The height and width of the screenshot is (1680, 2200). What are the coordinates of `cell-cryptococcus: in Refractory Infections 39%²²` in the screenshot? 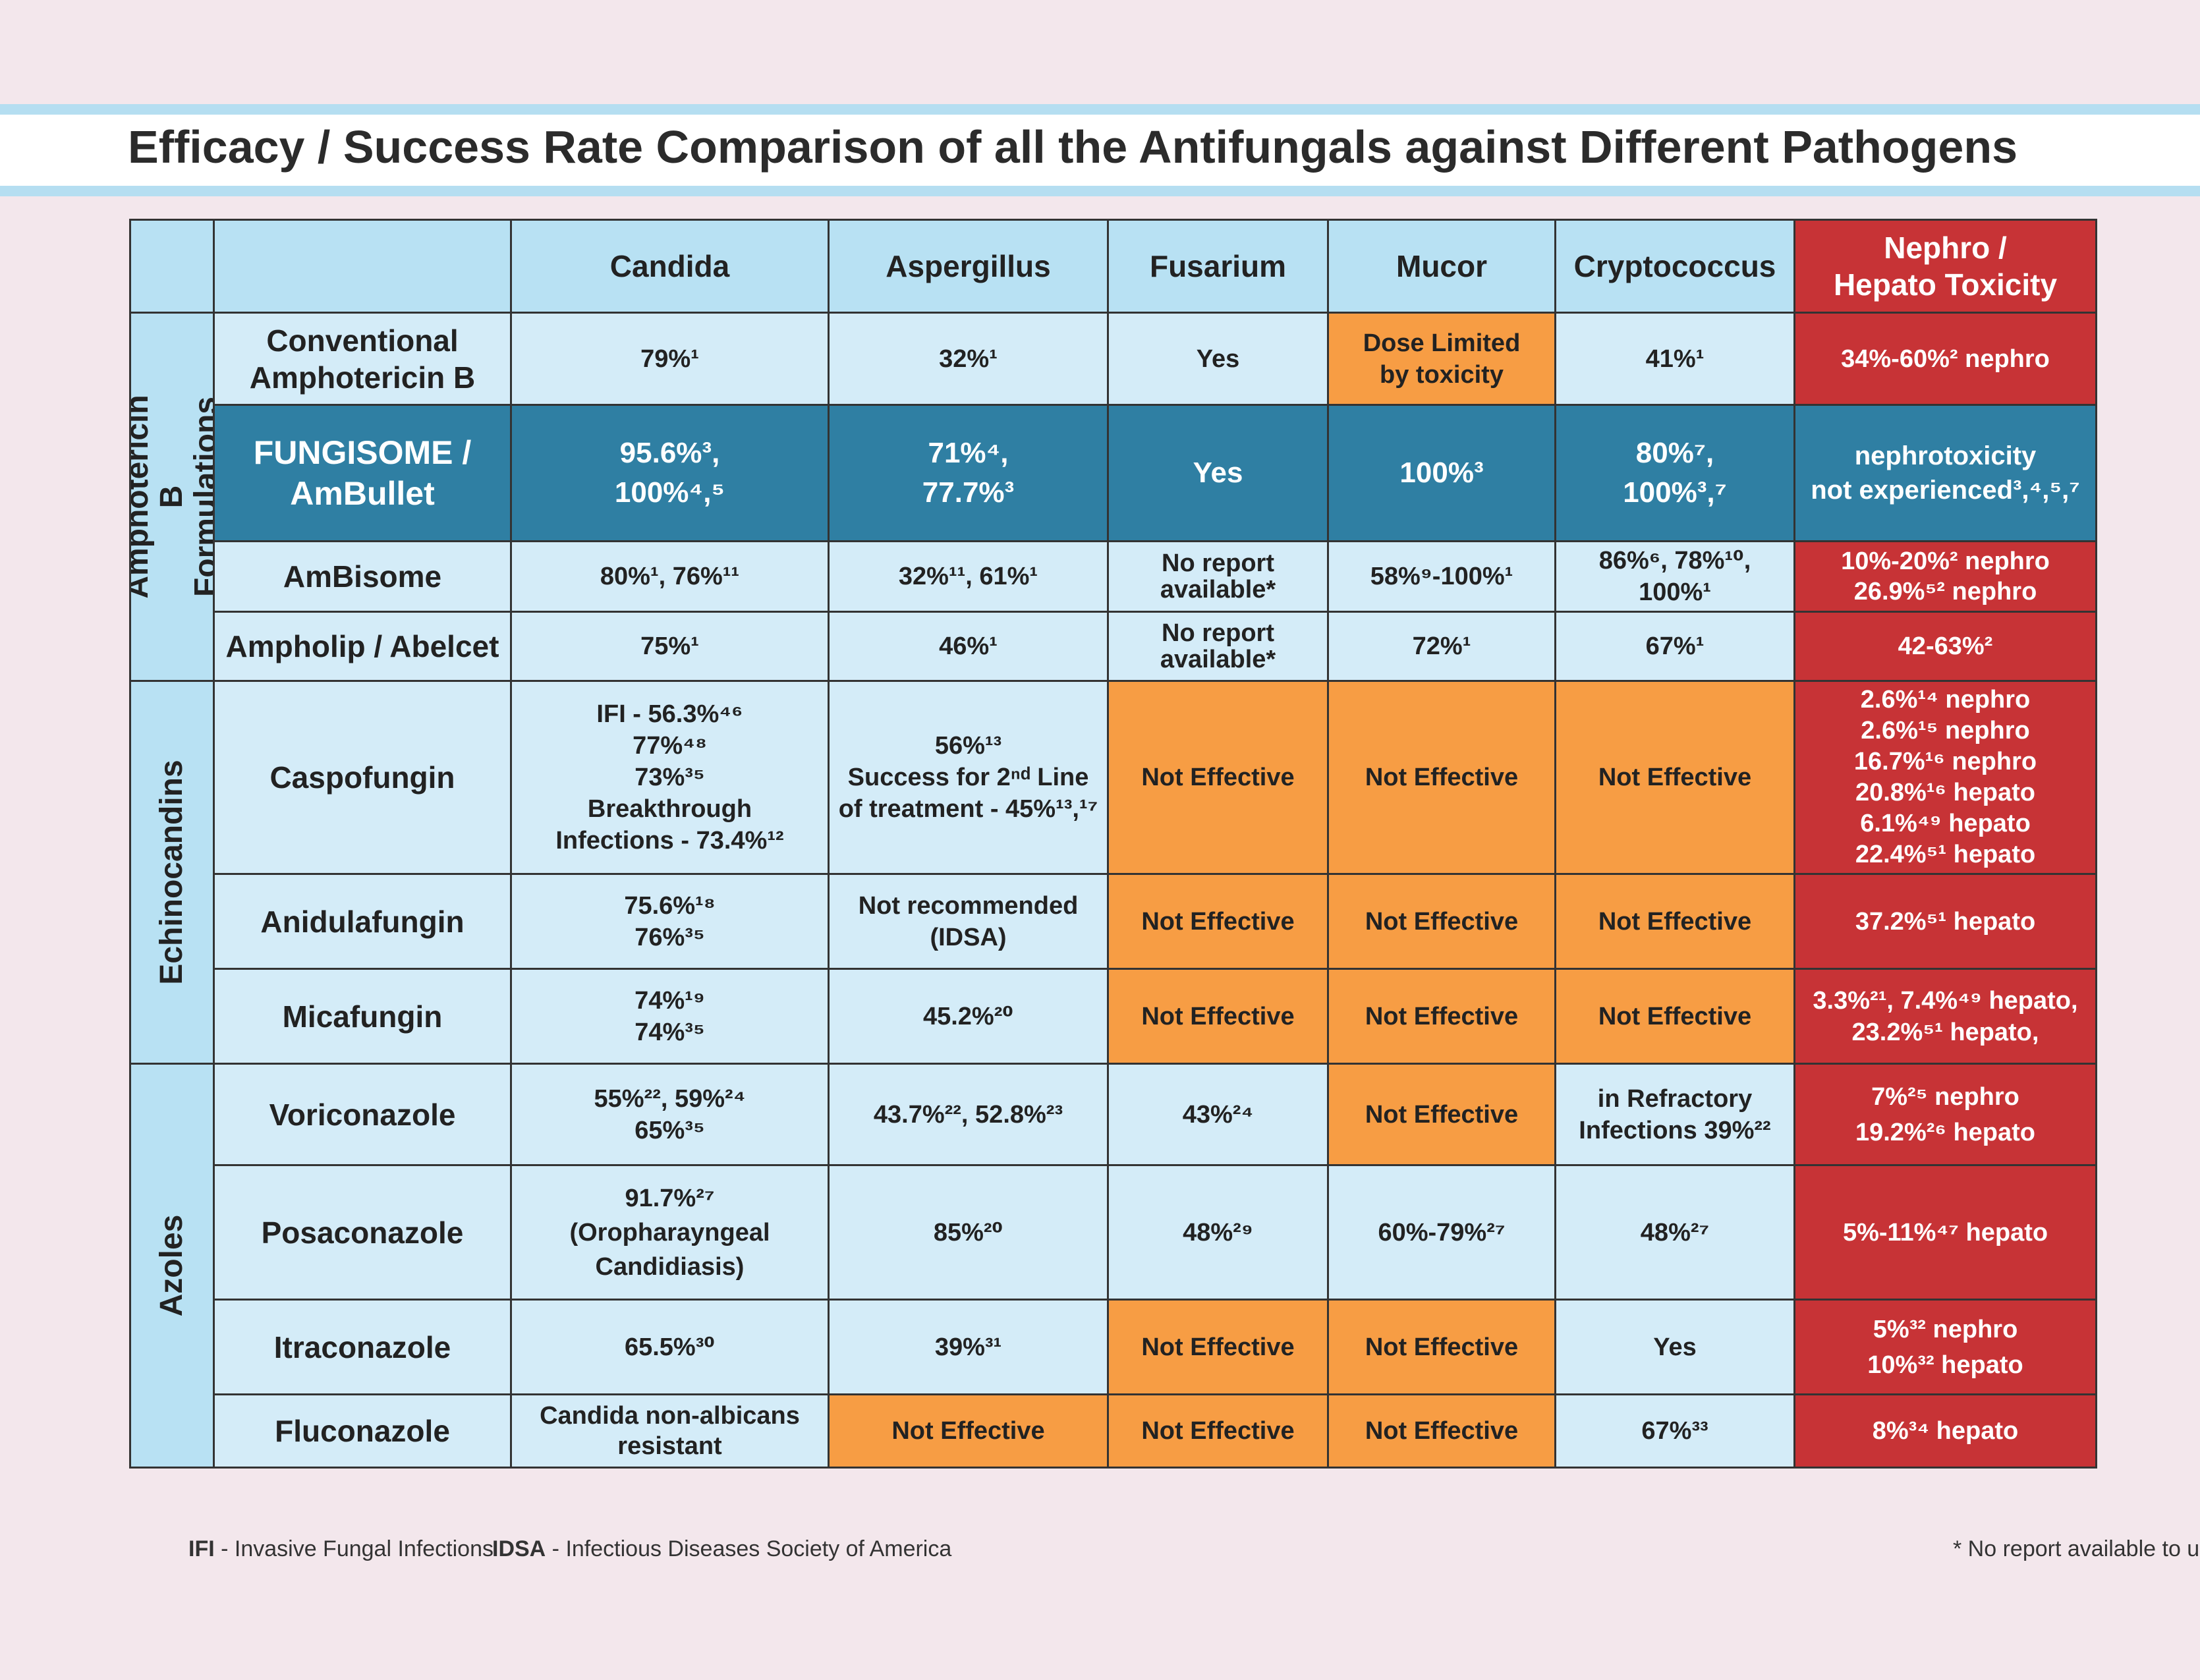 It's located at (1675, 1114).